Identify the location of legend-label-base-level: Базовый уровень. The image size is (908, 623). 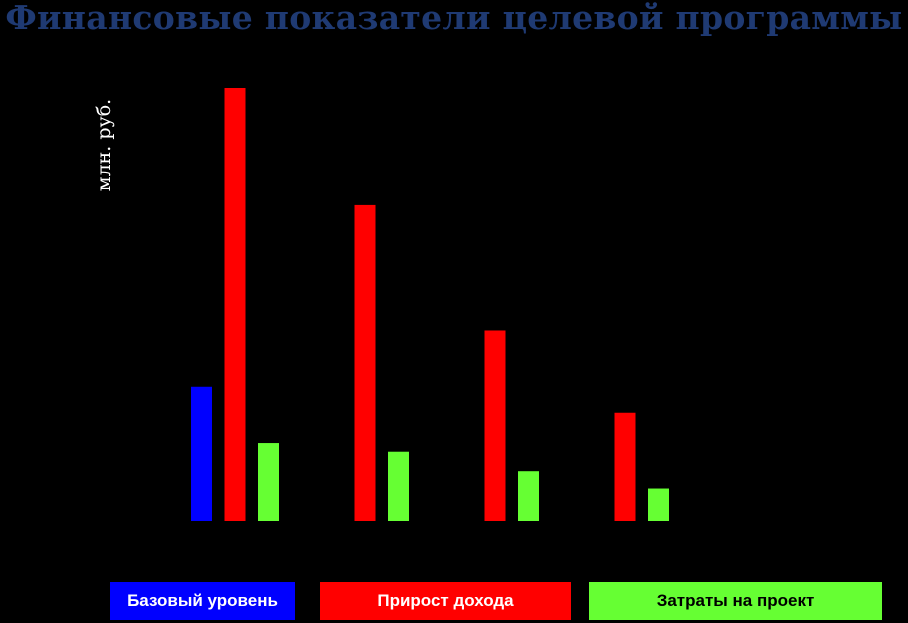
(202, 600).